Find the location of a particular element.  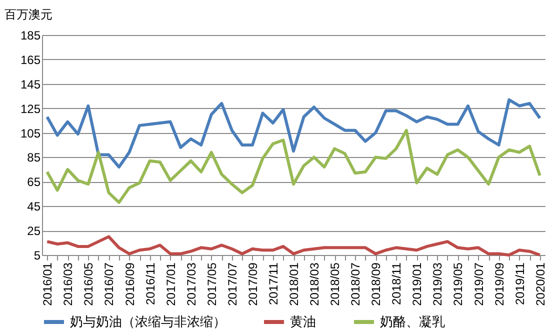

y-tick-label: 145 is located at coordinates (30, 84).